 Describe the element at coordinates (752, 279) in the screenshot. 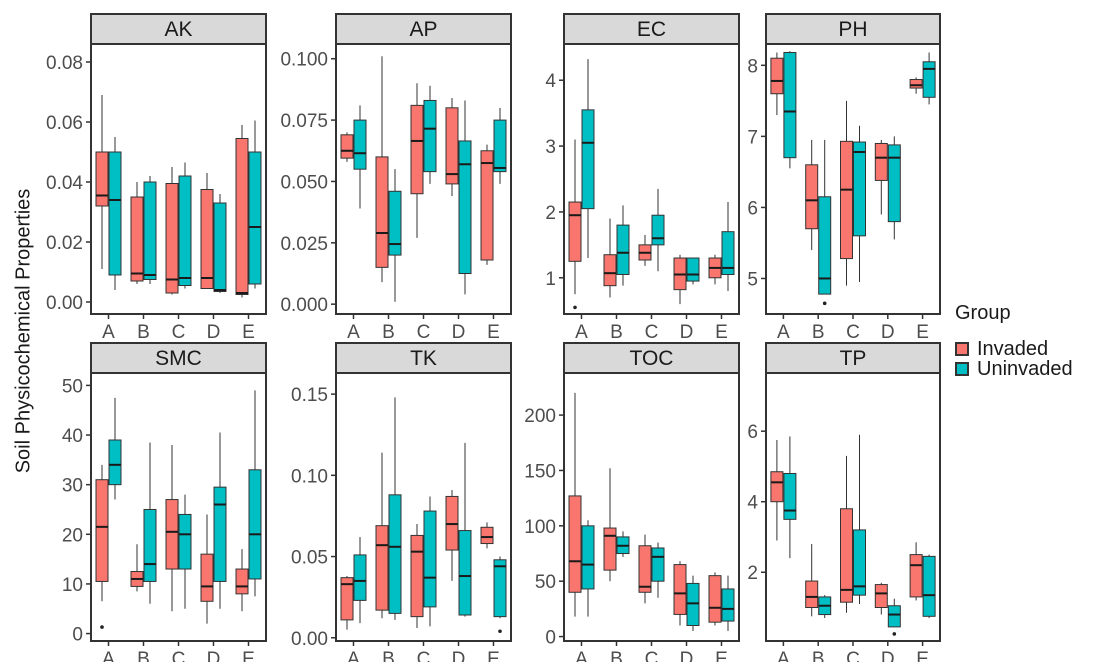

I see `y-tick-label: 5` at that location.